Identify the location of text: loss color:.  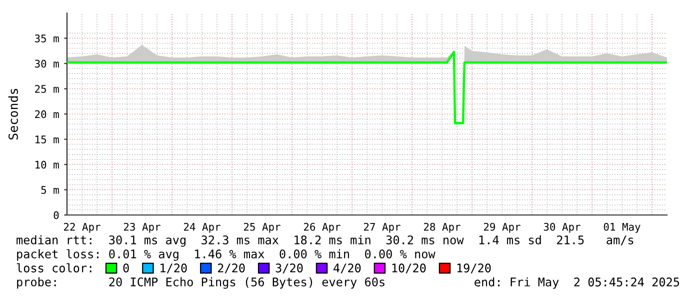
(54, 267).